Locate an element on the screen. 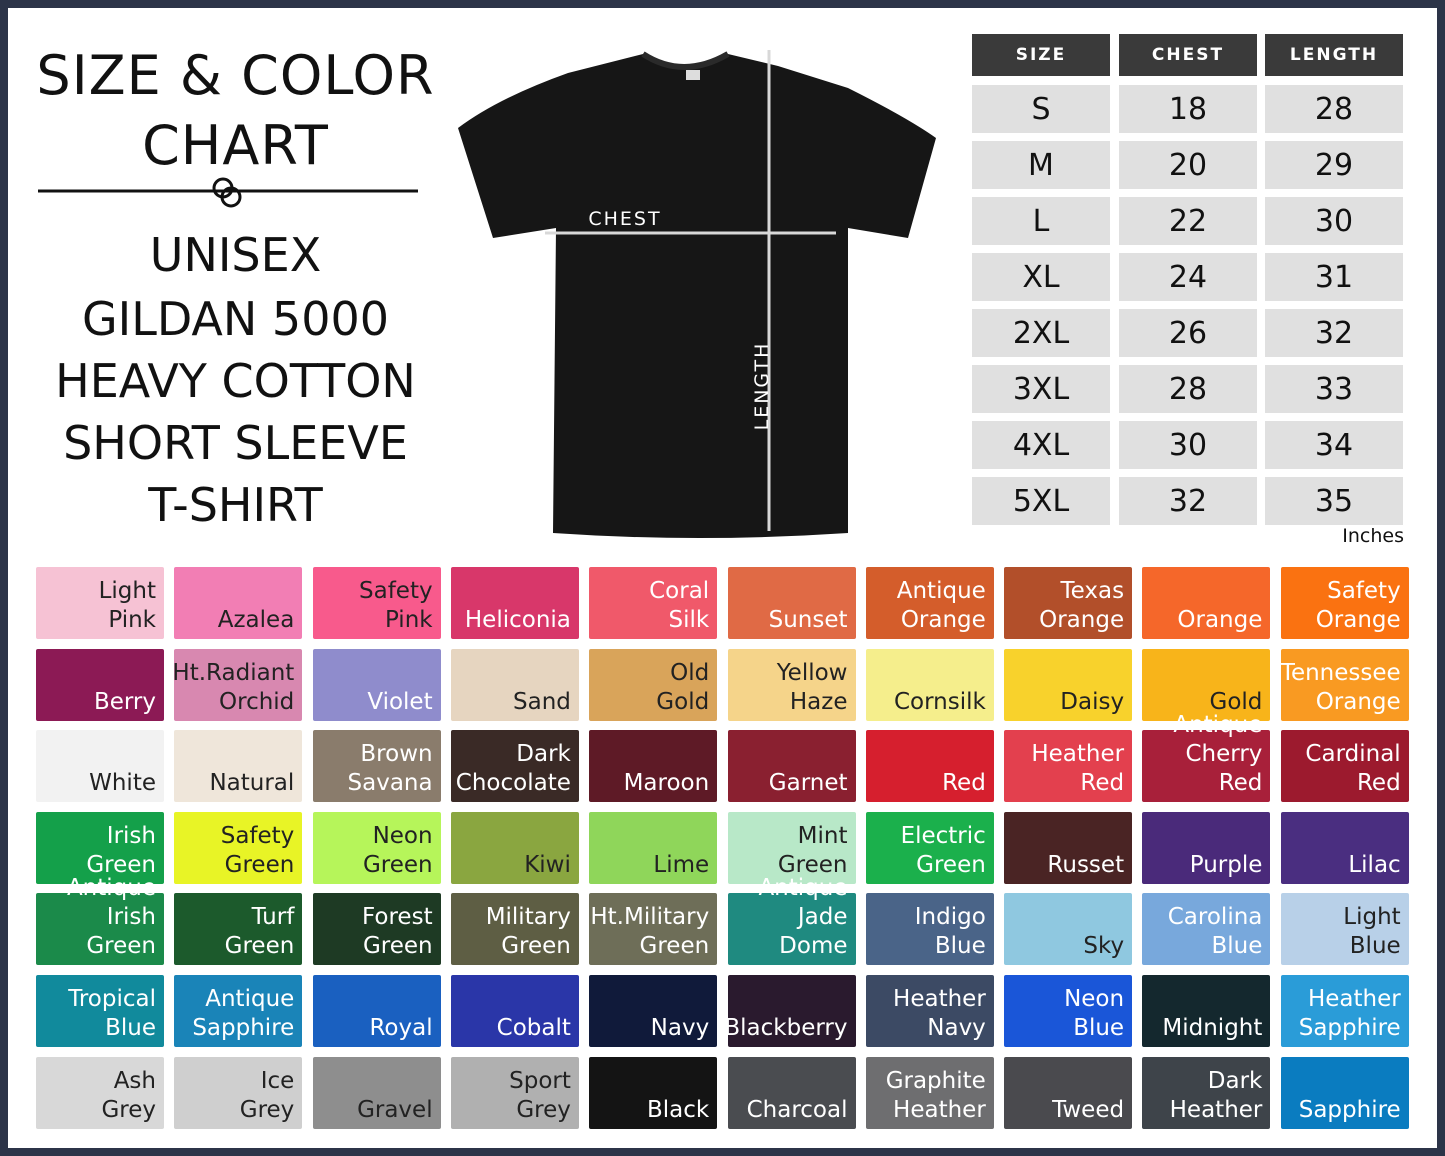 The height and width of the screenshot is (1156, 1445). swatch-name: Dark Heather is located at coordinates (1216, 1095).